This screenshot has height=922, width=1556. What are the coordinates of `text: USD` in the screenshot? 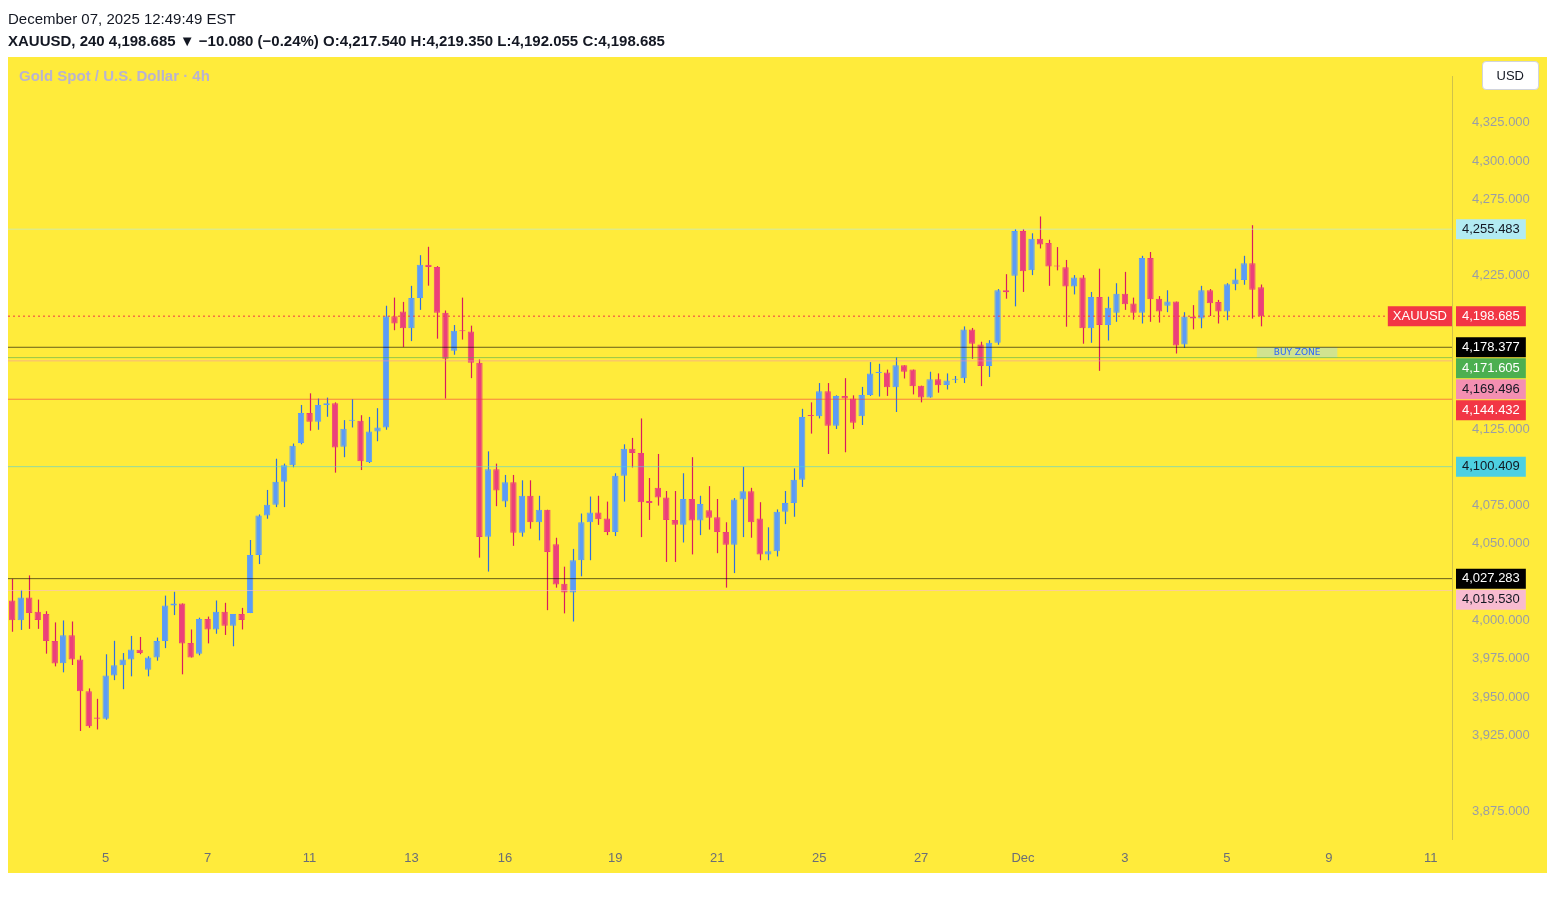 It's located at (1510, 75).